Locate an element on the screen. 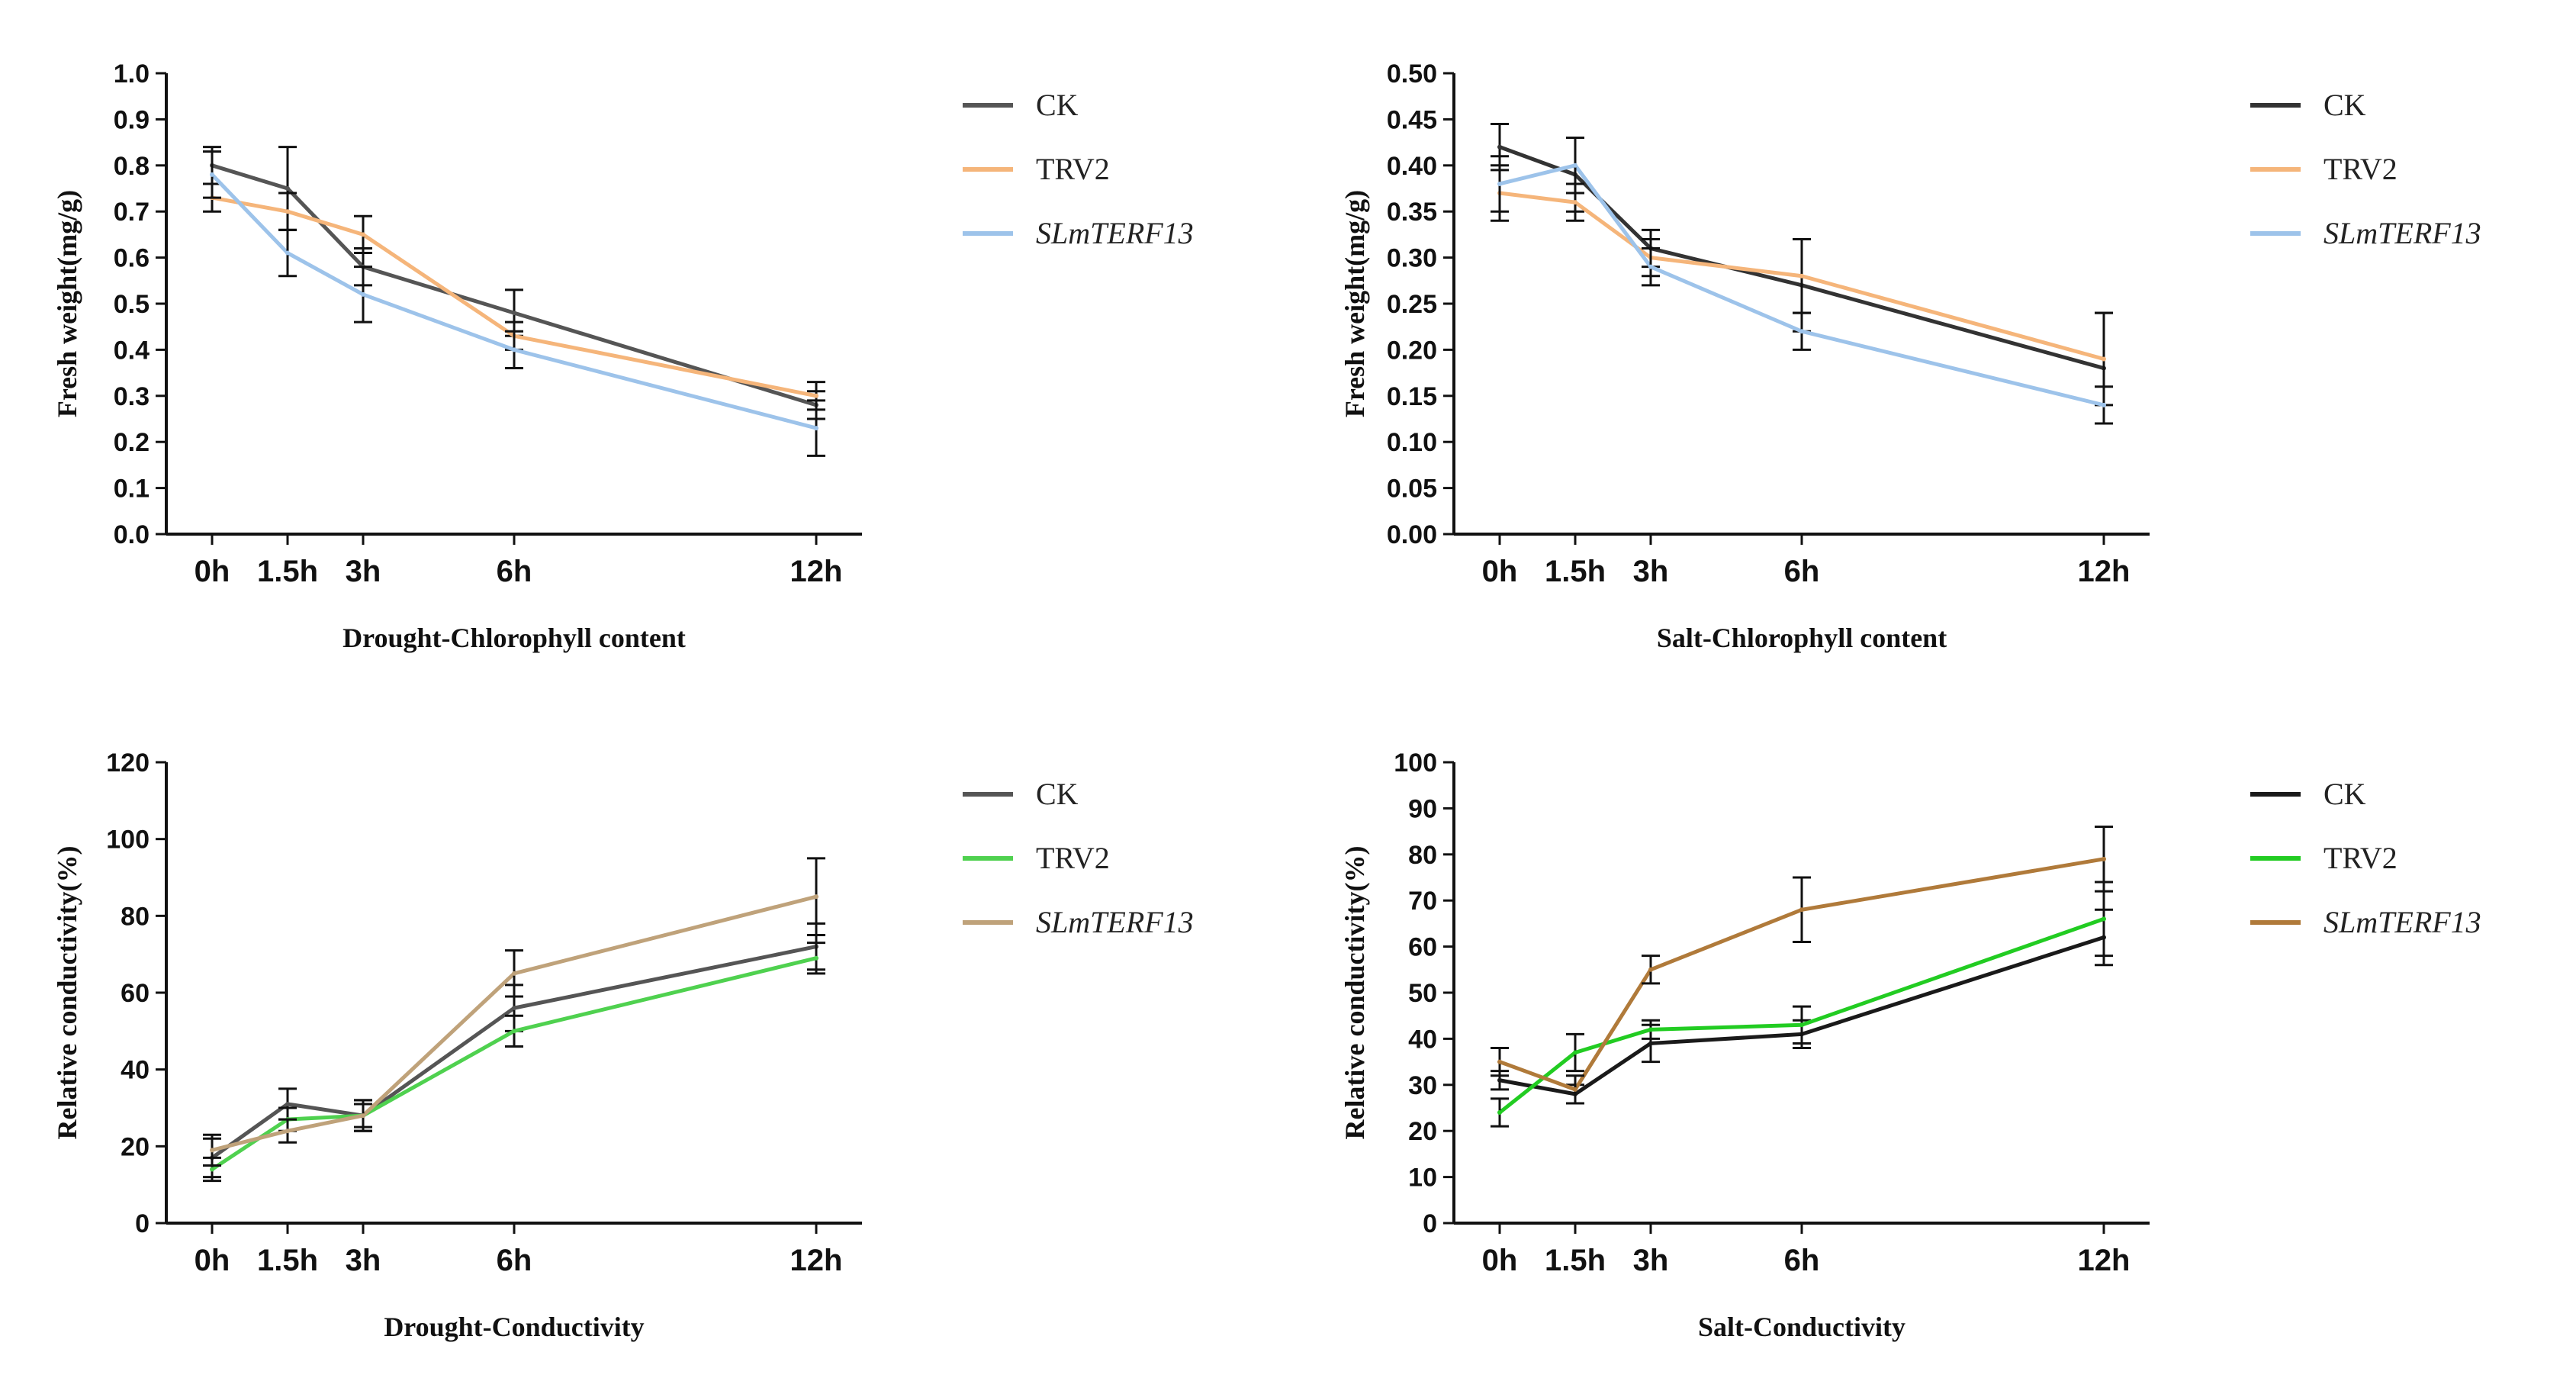  y-tick-label: 100 is located at coordinates (1415, 763).